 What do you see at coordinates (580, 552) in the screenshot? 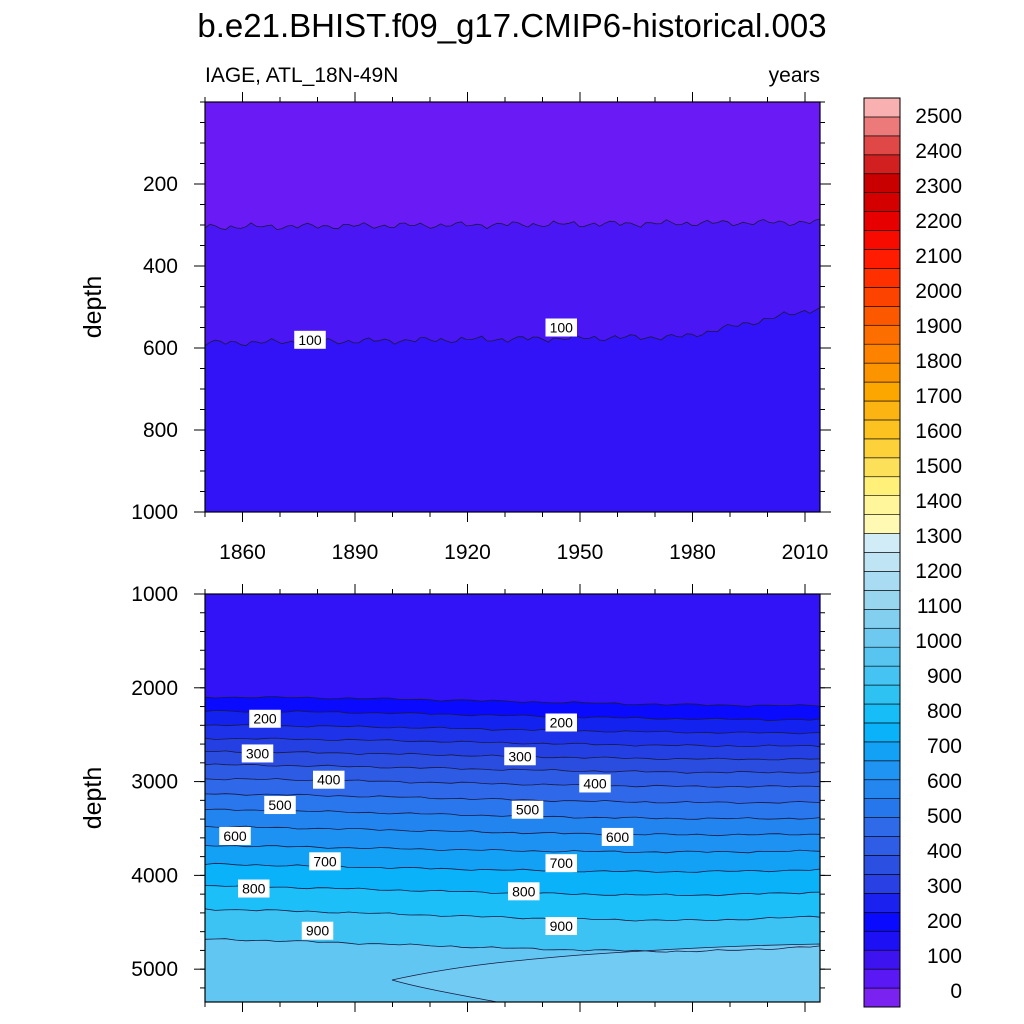
I see `x-tick-label: 1950` at bounding box center [580, 552].